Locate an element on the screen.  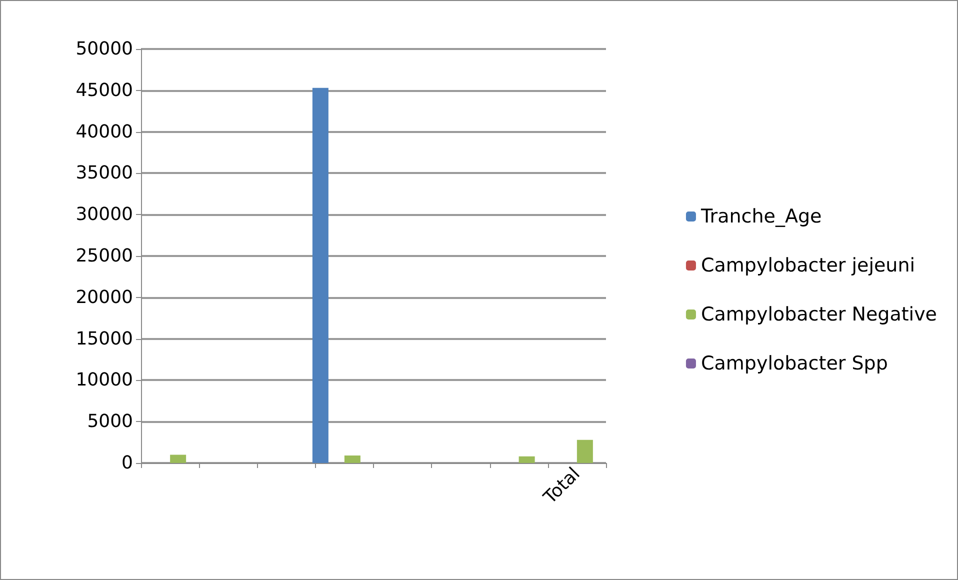
legend-label: Tranche_Age is located at coordinates (761, 217).